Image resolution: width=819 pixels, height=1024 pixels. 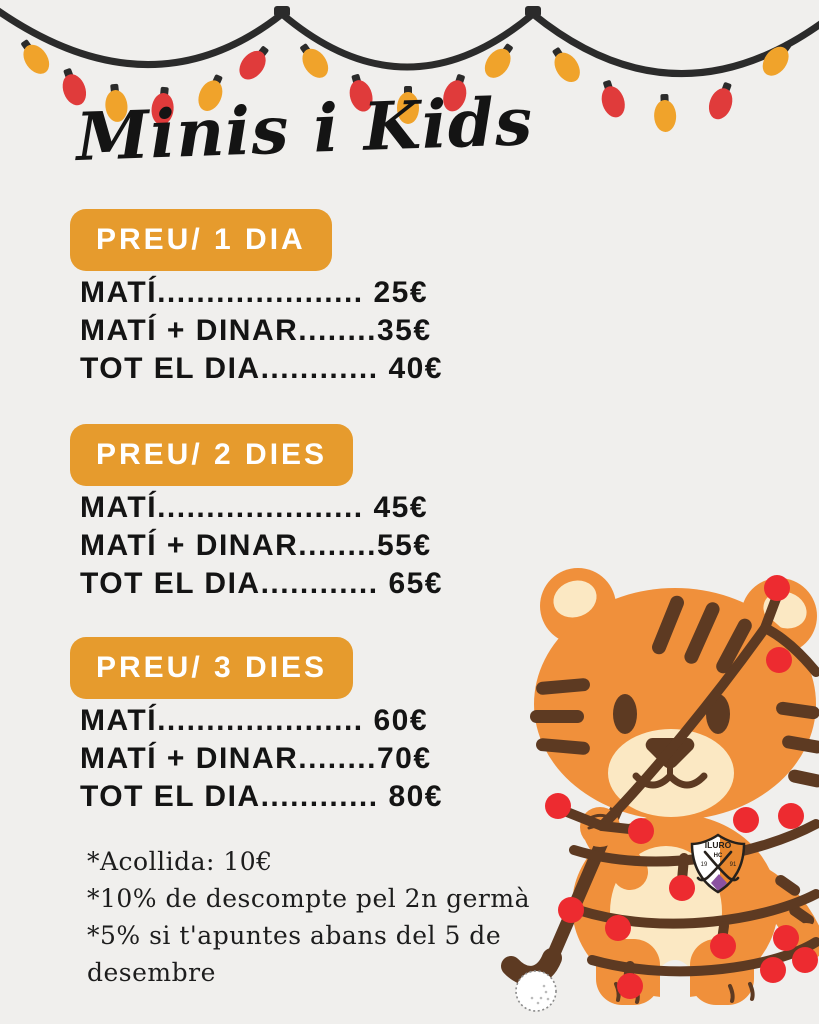 What do you see at coordinates (409, 42) in the screenshot?
I see `garland-string` at bounding box center [409, 42].